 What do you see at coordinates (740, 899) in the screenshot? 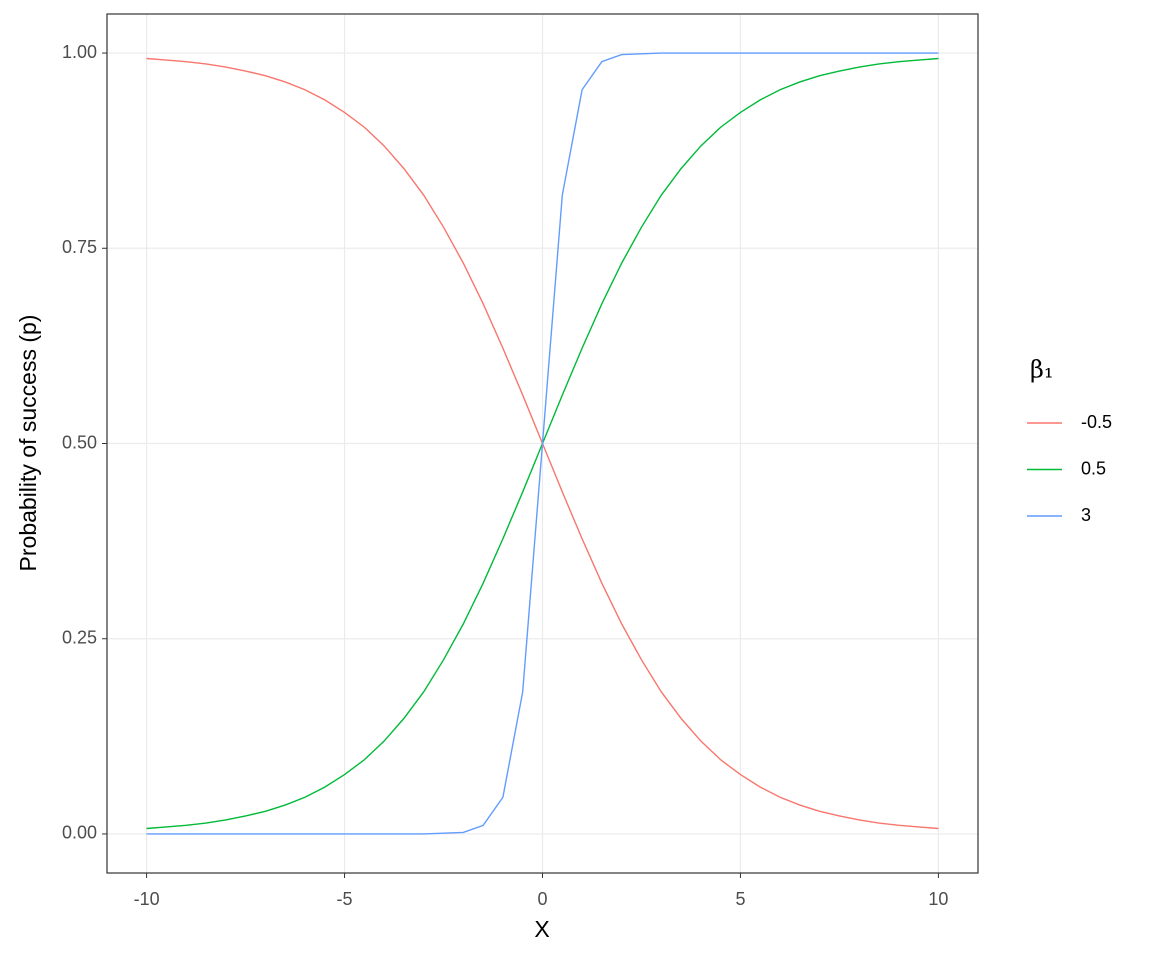
I see `x-tick-label: 5` at bounding box center [740, 899].